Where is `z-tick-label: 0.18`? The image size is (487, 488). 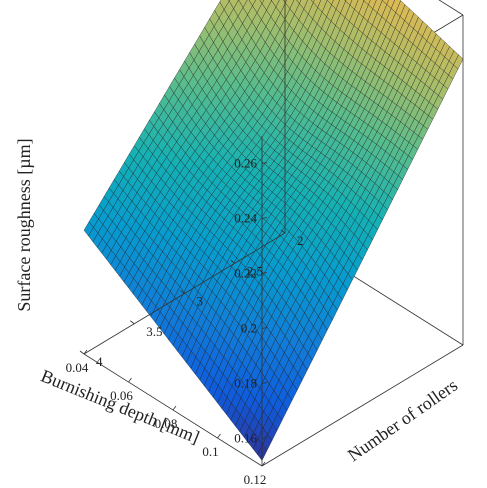
z-tick-label: 0.18 is located at coordinates (245, 383).